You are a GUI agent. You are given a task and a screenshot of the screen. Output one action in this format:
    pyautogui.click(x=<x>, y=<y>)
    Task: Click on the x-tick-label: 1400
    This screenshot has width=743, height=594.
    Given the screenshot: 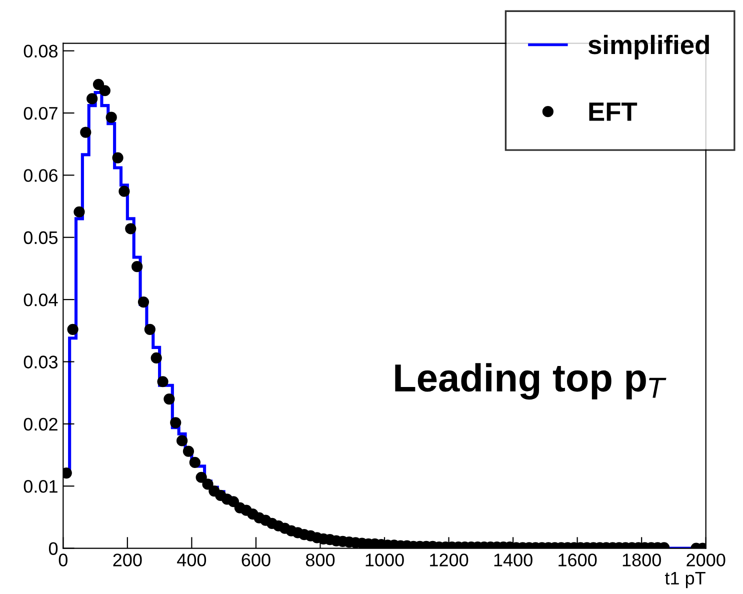 What is the action you would take?
    pyautogui.click(x=513, y=560)
    